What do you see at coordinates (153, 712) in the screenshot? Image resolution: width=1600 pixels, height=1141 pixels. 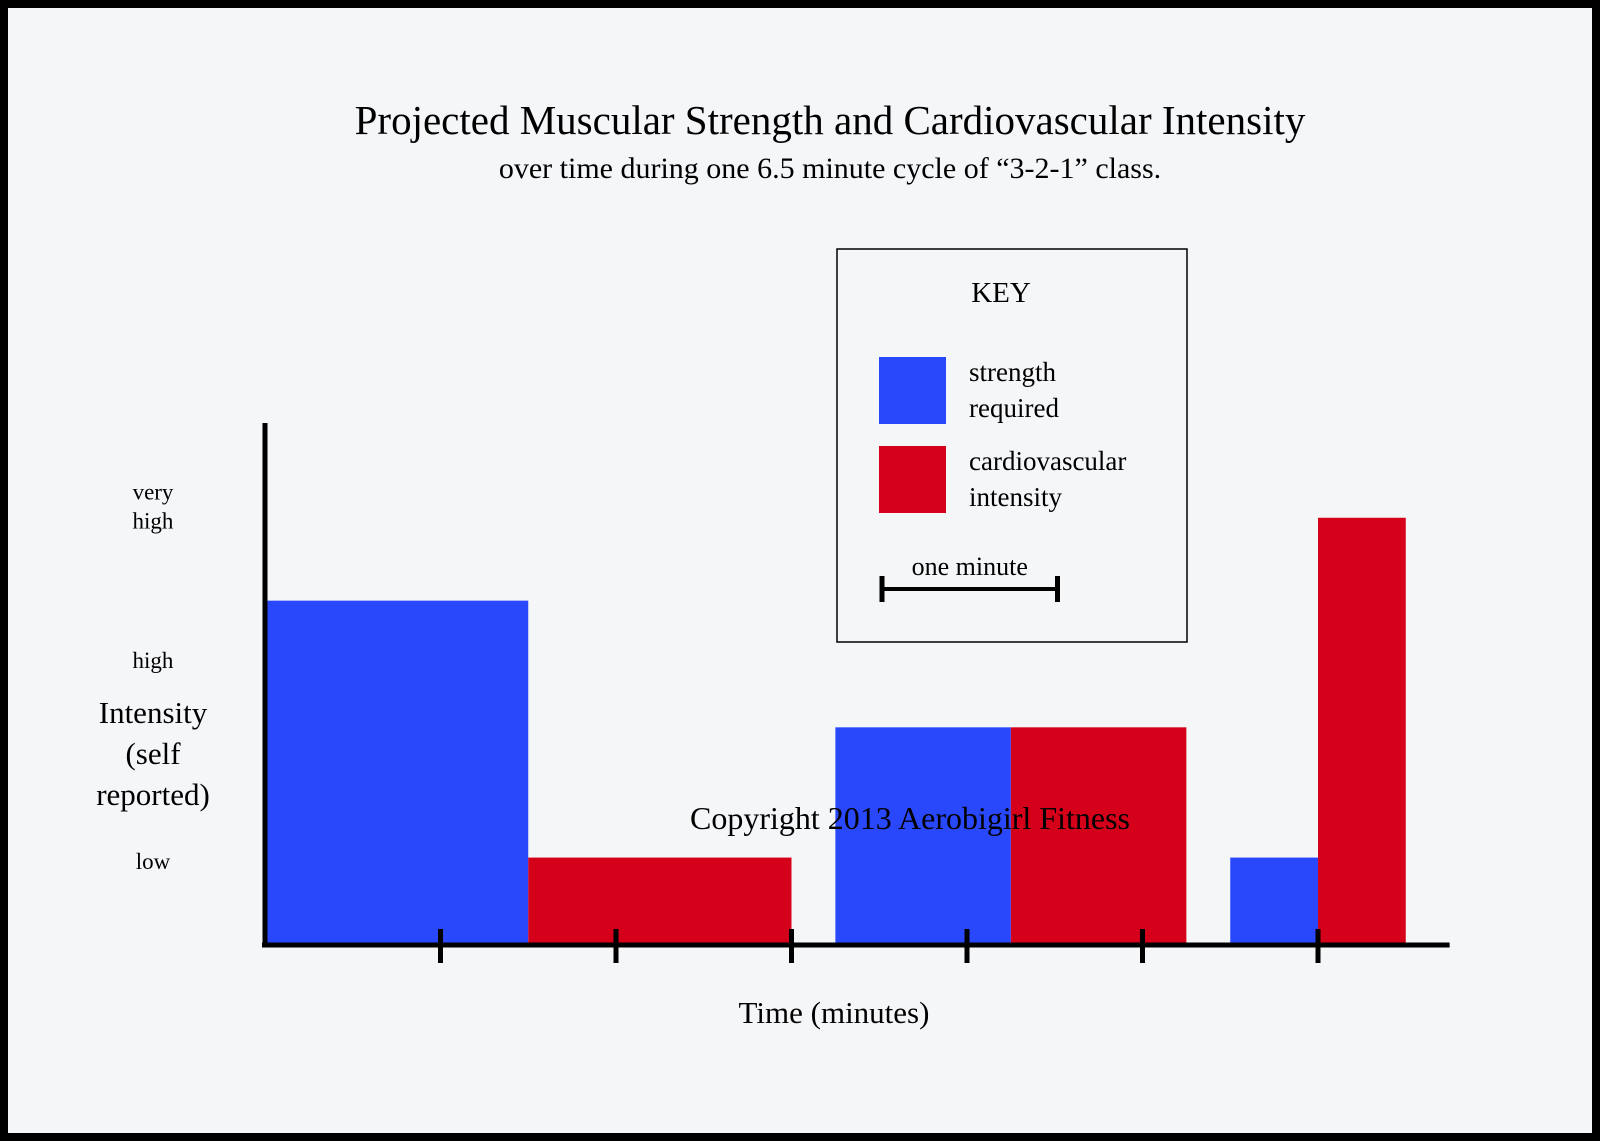 I see `y-axis-label-line-1: Intensity` at bounding box center [153, 712].